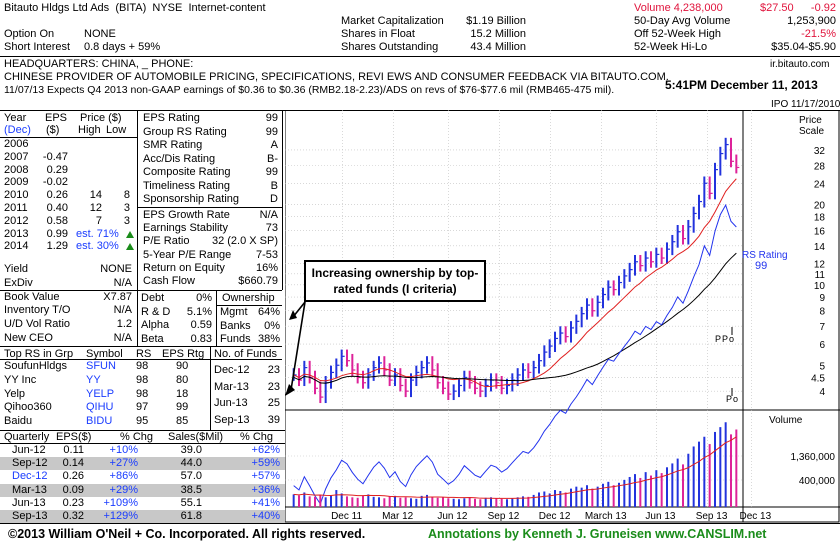 This screenshot has width=840, height=547. Describe the element at coordinates (515, 467) in the screenshot. I see `volume-average-line` at that location.